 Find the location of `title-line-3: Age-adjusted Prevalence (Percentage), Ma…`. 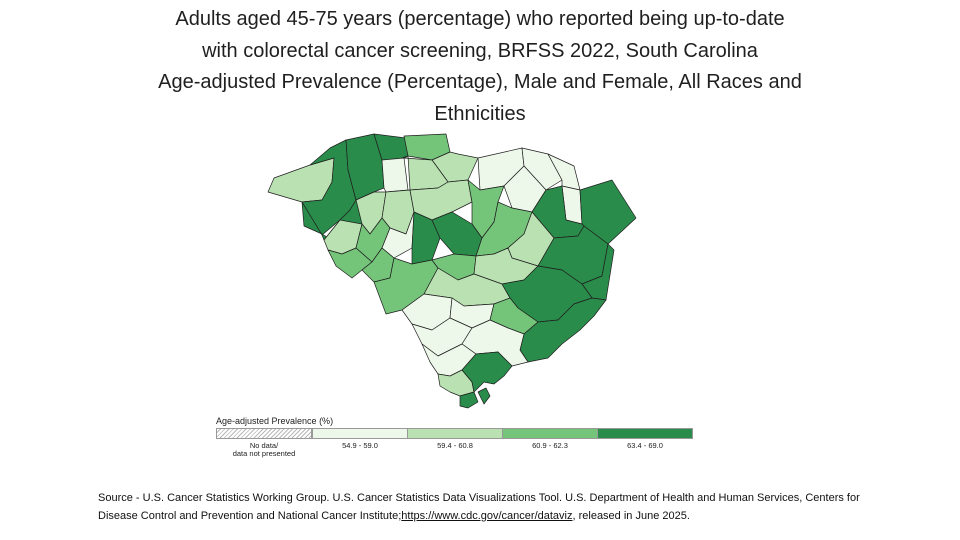

title-line-3: Age-adjusted Prevalence (Percentage), Ma… is located at coordinates (480, 82).